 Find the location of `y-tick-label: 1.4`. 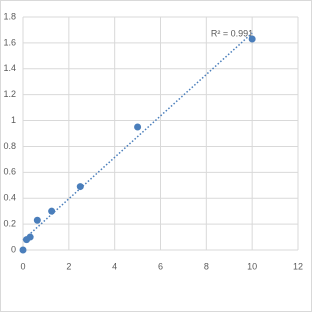

y-tick-label: 1.4 is located at coordinates (9, 68).